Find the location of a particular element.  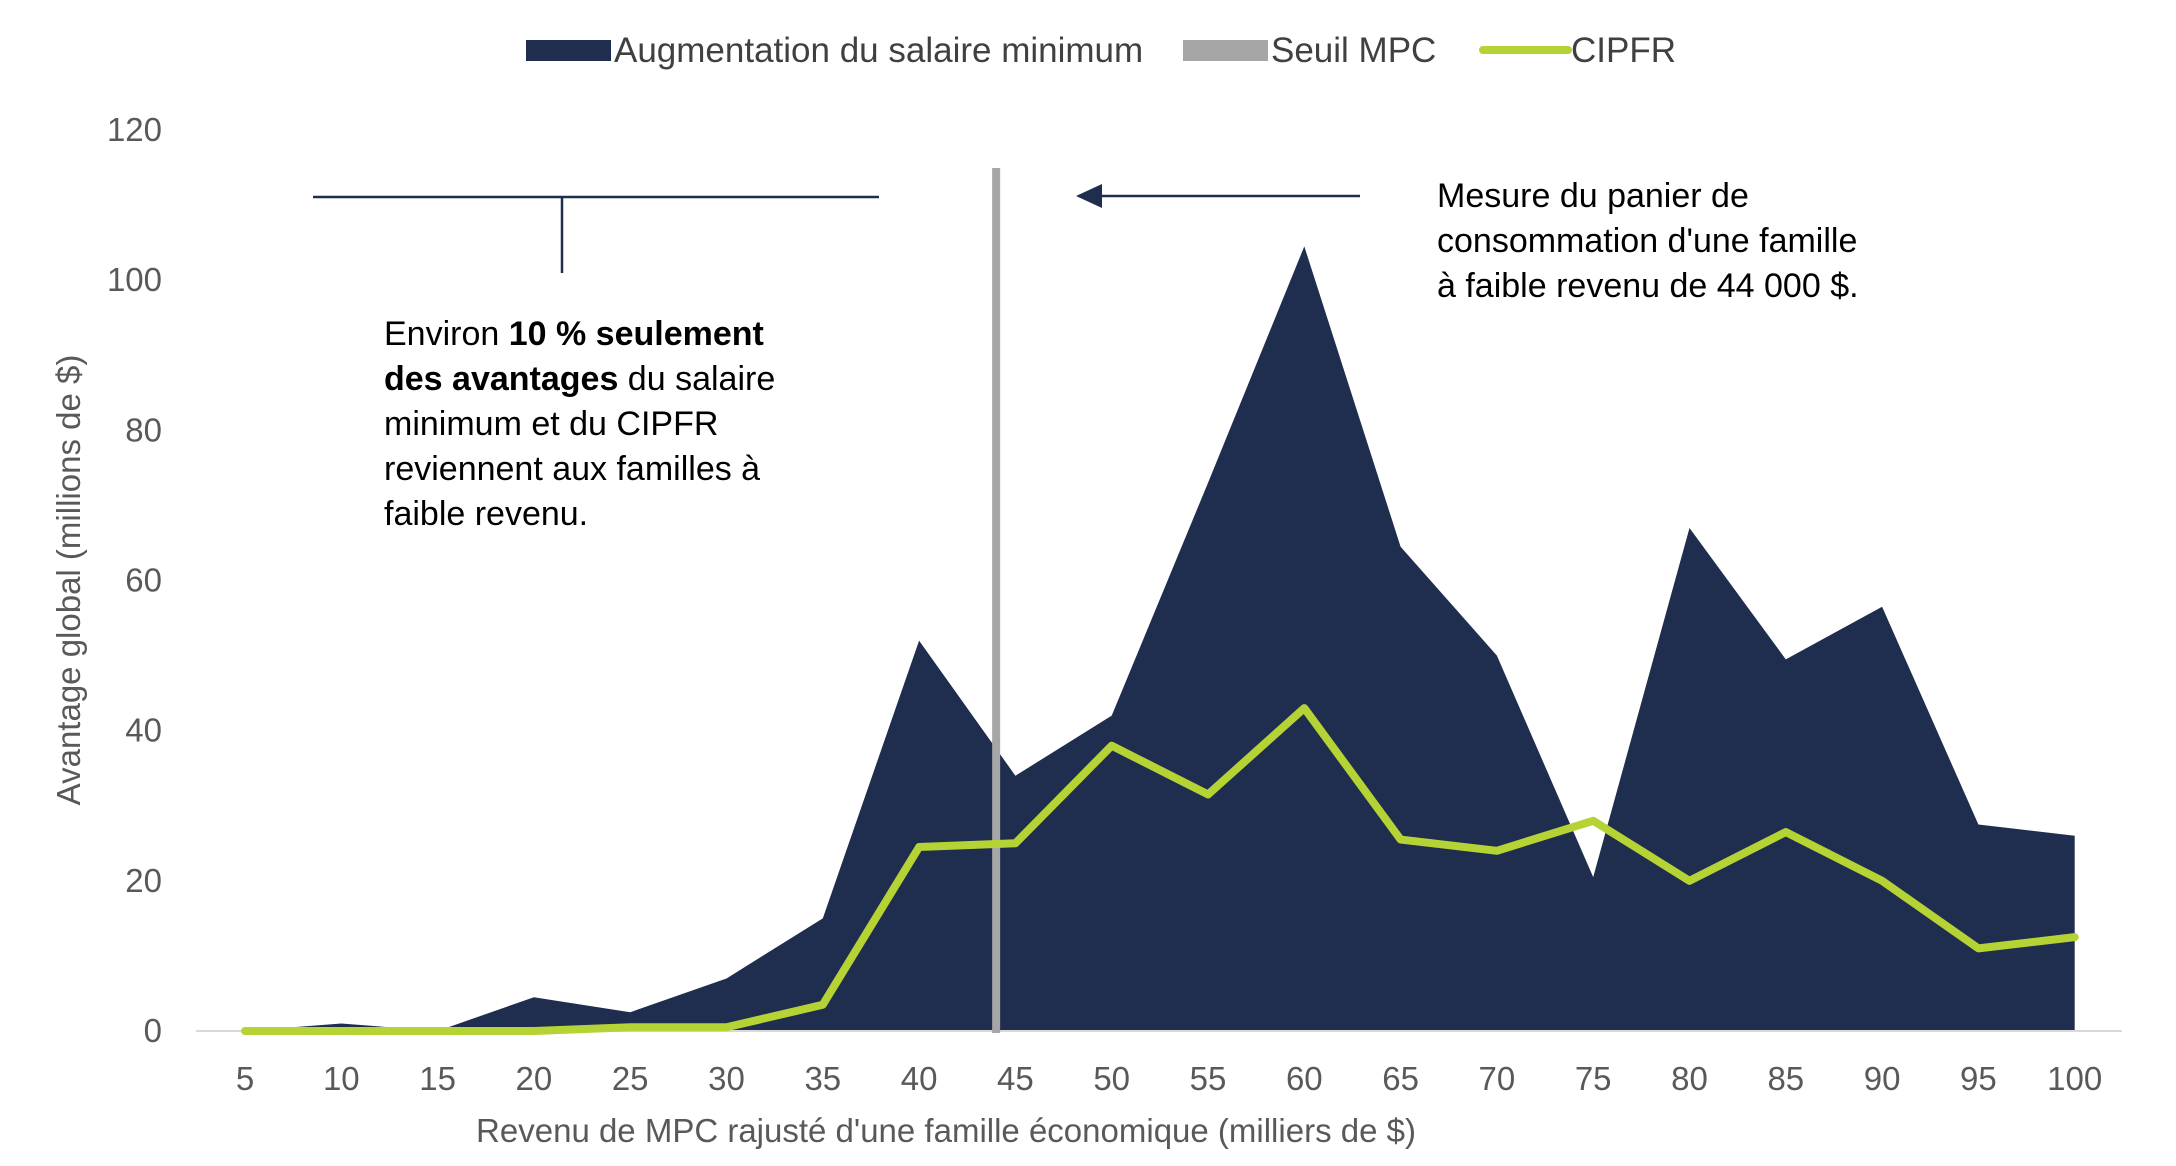

y-axis: 0 20 40 60 80 100 120 is located at coordinates (134, 580).